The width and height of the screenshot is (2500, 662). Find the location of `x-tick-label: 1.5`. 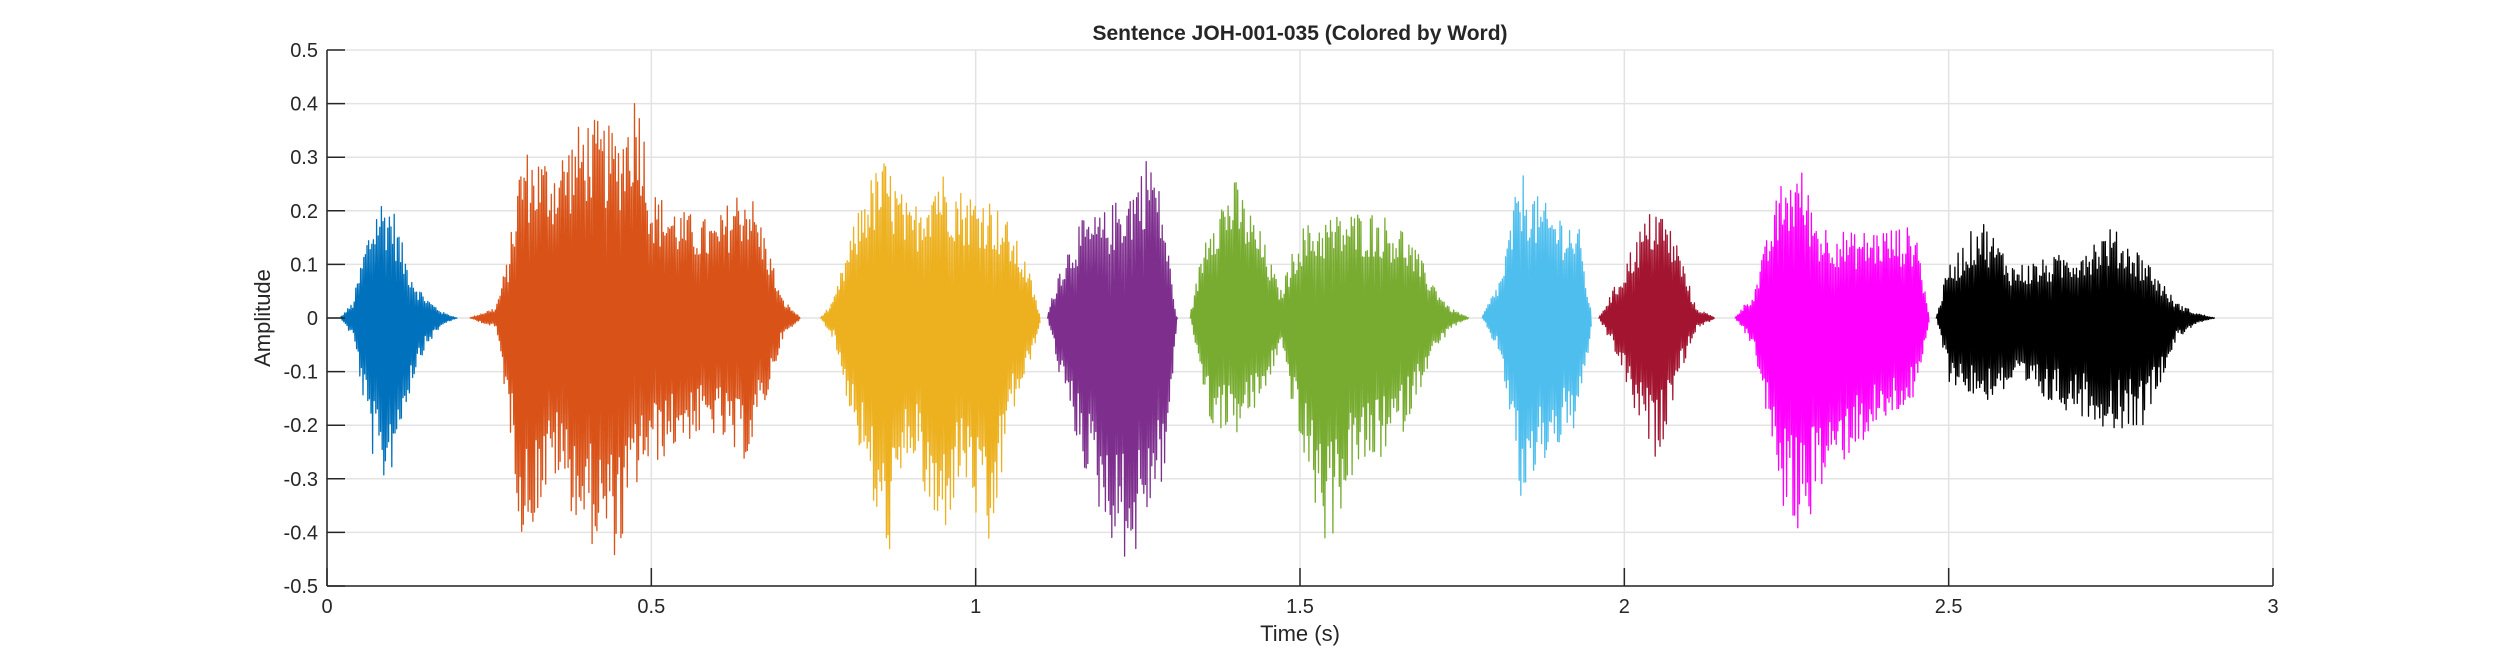

x-tick-label: 1.5 is located at coordinates (1300, 607).